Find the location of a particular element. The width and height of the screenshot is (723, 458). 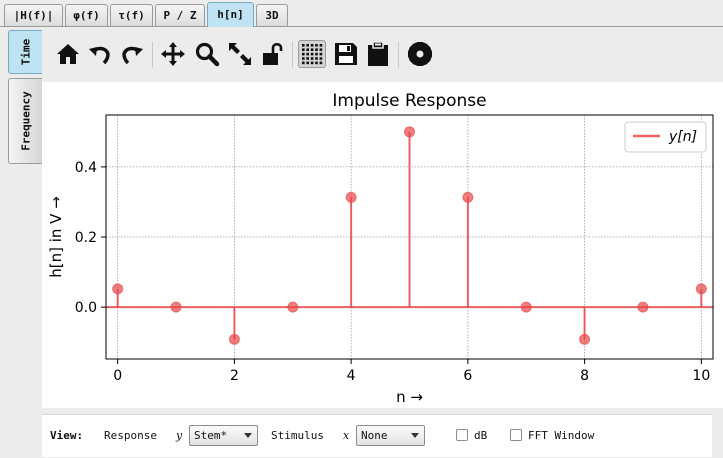

tab-3: P / Z is located at coordinates (180, 15).